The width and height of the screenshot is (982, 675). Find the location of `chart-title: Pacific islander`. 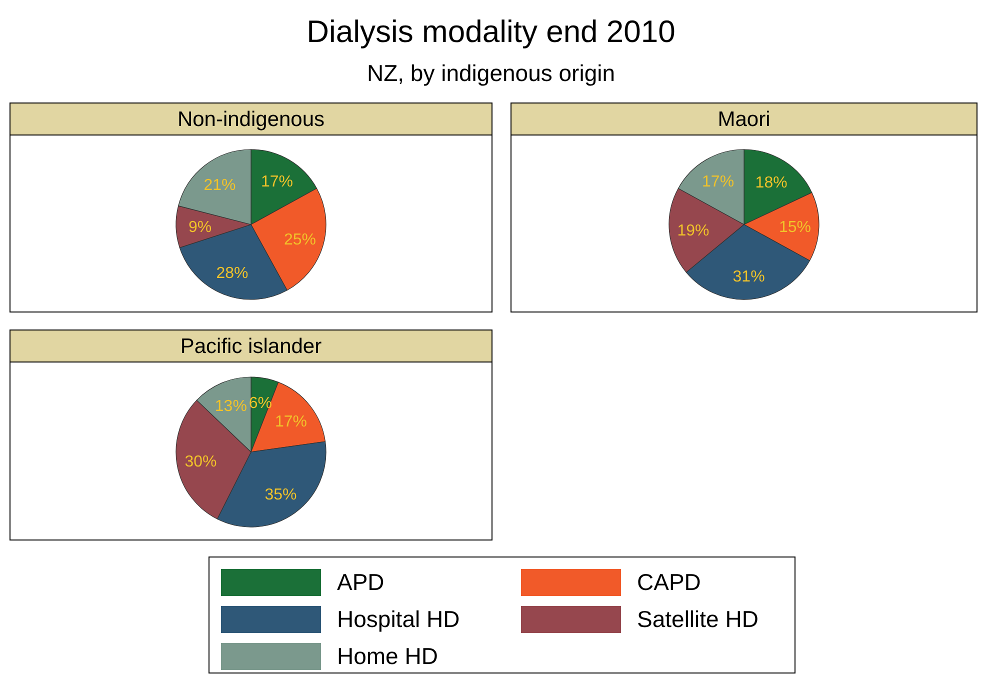

chart-title: Pacific islander is located at coordinates (251, 346).